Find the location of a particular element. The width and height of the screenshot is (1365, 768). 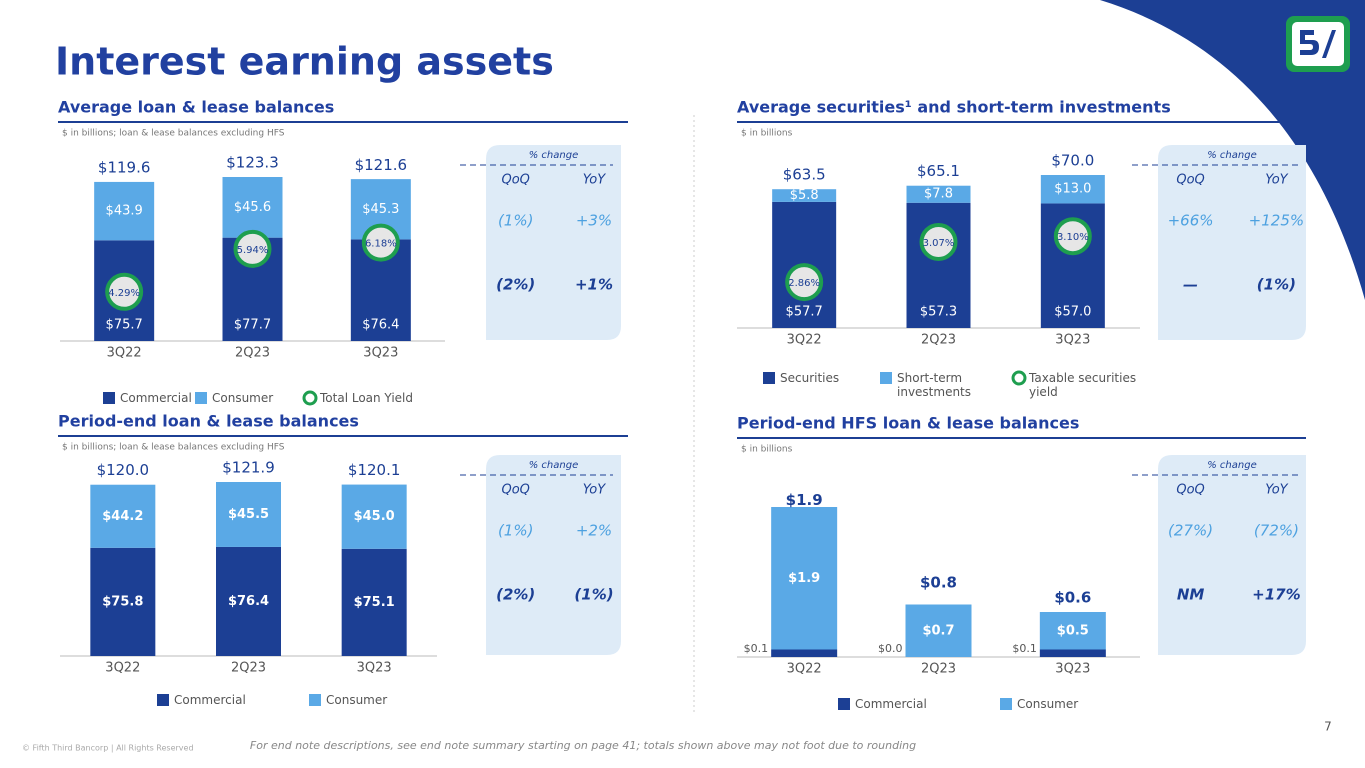

value-label: $0.0 is located at coordinates (890, 648).